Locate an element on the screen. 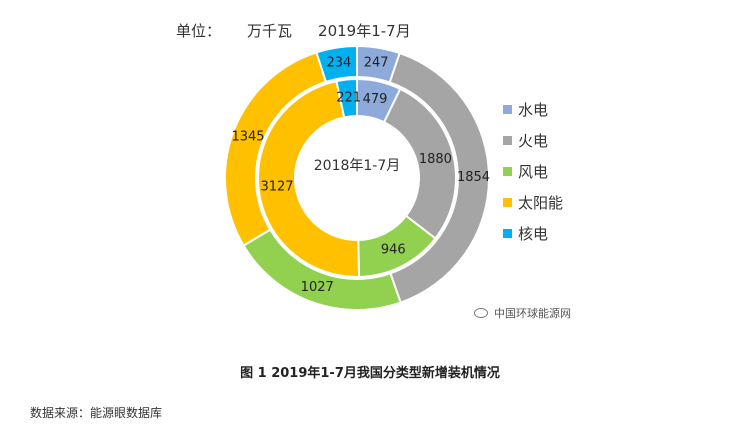 Image resolution: width=740 pixels, height=442 pixels. legend-label-4: 核电 is located at coordinates (533, 234).